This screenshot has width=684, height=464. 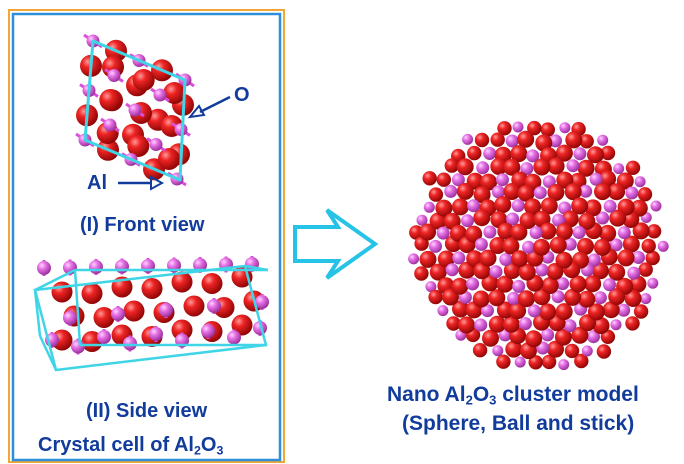 I want to click on crystal-cell-caption: Crystal cell of Al2O3, so click(x=131, y=446).